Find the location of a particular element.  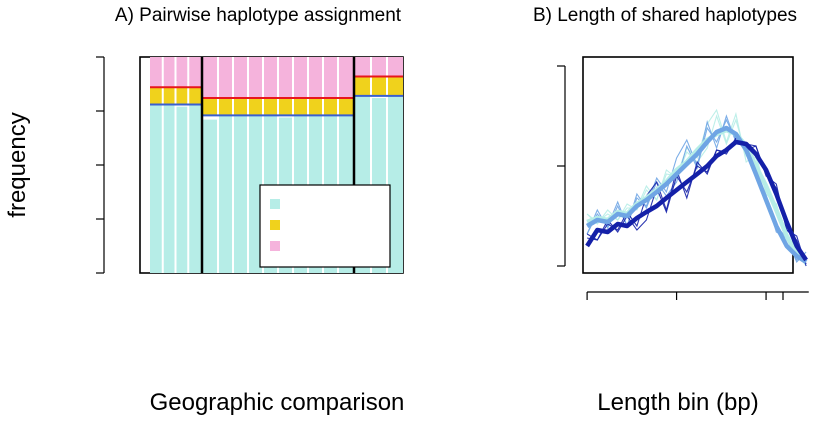

panel-a-legend is located at coordinates (325, 226).